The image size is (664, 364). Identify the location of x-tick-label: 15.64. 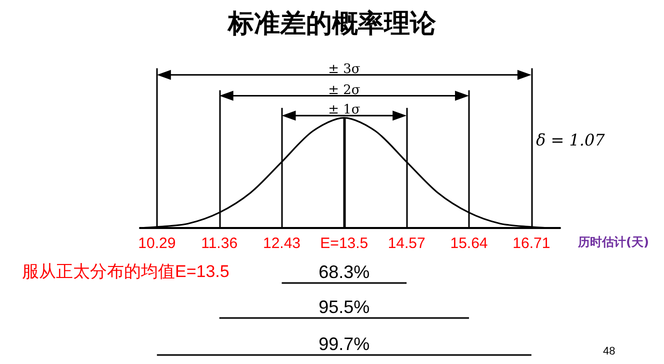
(469, 243).